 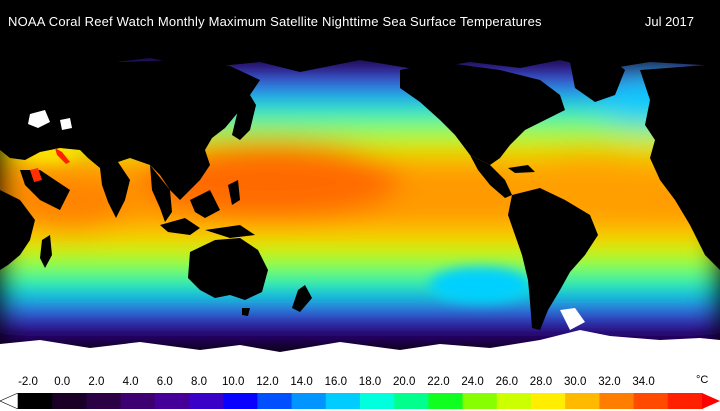 I want to click on legend-tick-label: 28.0, so click(x=541, y=382).